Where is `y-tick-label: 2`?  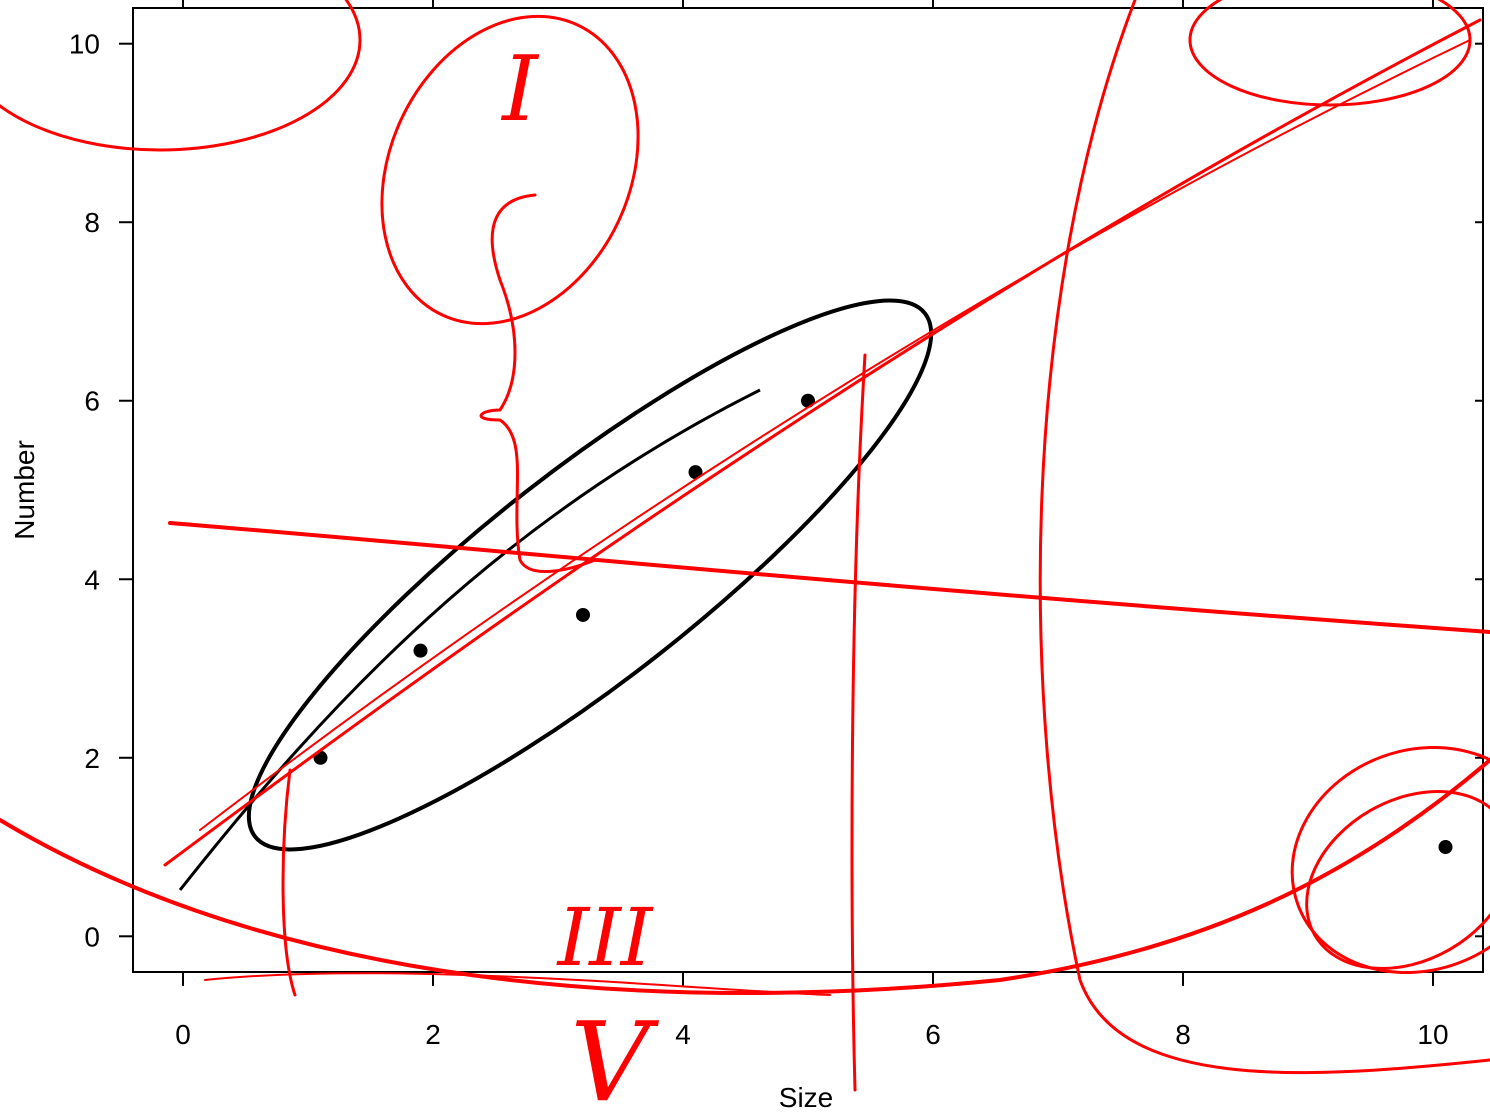
y-tick-label: 2 is located at coordinates (92, 758).